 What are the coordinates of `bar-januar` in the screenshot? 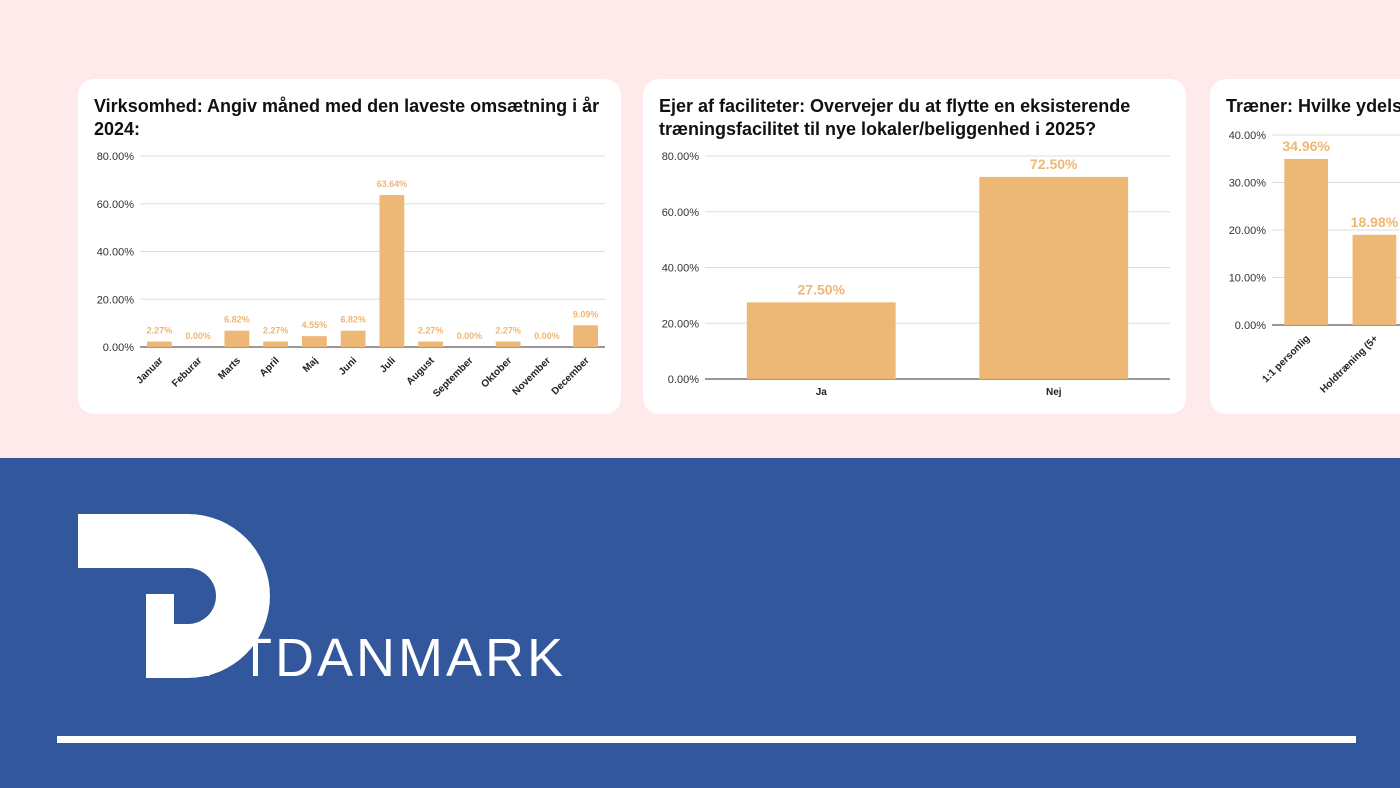 It's located at (159, 344).